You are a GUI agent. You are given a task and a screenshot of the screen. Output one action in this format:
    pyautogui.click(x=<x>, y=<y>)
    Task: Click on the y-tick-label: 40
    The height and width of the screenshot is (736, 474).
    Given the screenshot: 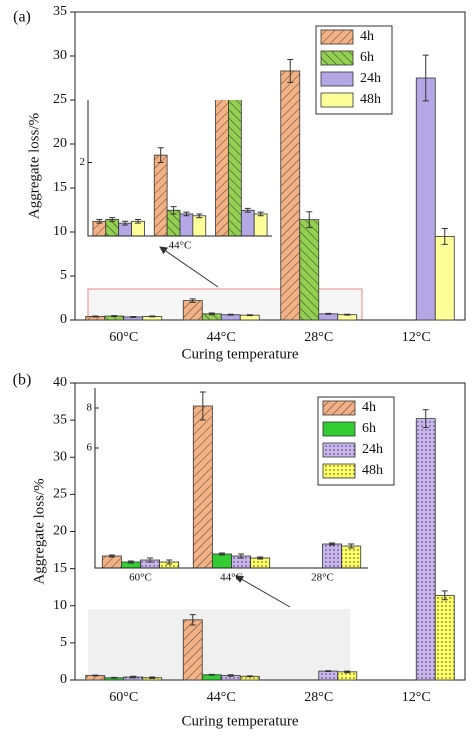 What is the action you would take?
    pyautogui.click(x=60, y=382)
    